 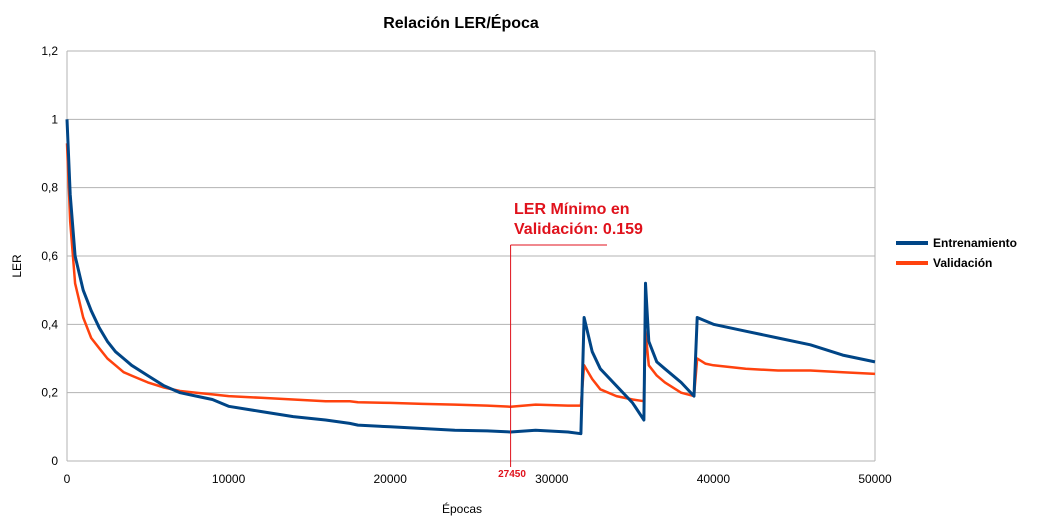 I want to click on y-tick-label: 0,6, so click(x=49, y=256).